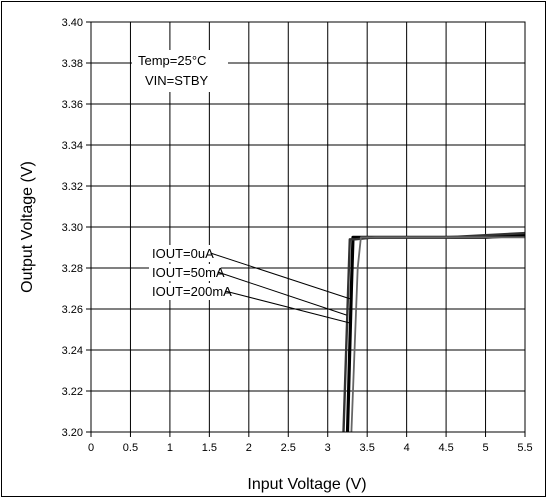 This screenshot has width=549, height=500. Describe the element at coordinates (72, 392) in the screenshot. I see `y-tick-label: 3.22` at that location.